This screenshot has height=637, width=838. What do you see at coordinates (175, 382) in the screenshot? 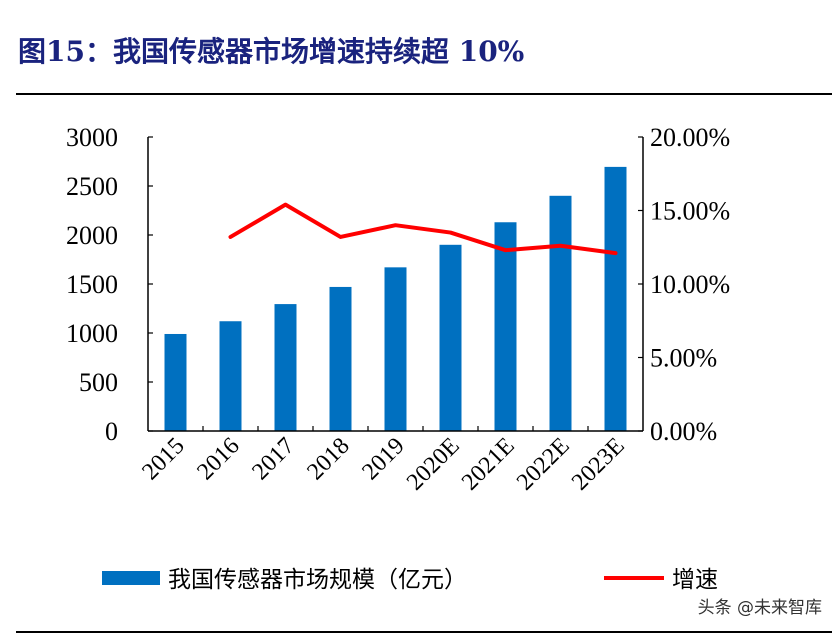
I see `bar-2015` at bounding box center [175, 382].